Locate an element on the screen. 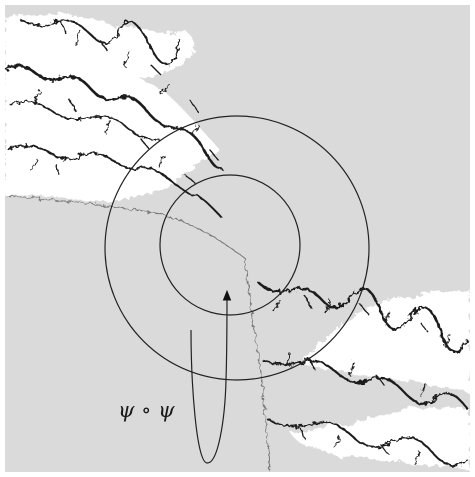 Image resolution: width=475 pixels, height=477 pixels. mapping-arrow is located at coordinates (211, 376).